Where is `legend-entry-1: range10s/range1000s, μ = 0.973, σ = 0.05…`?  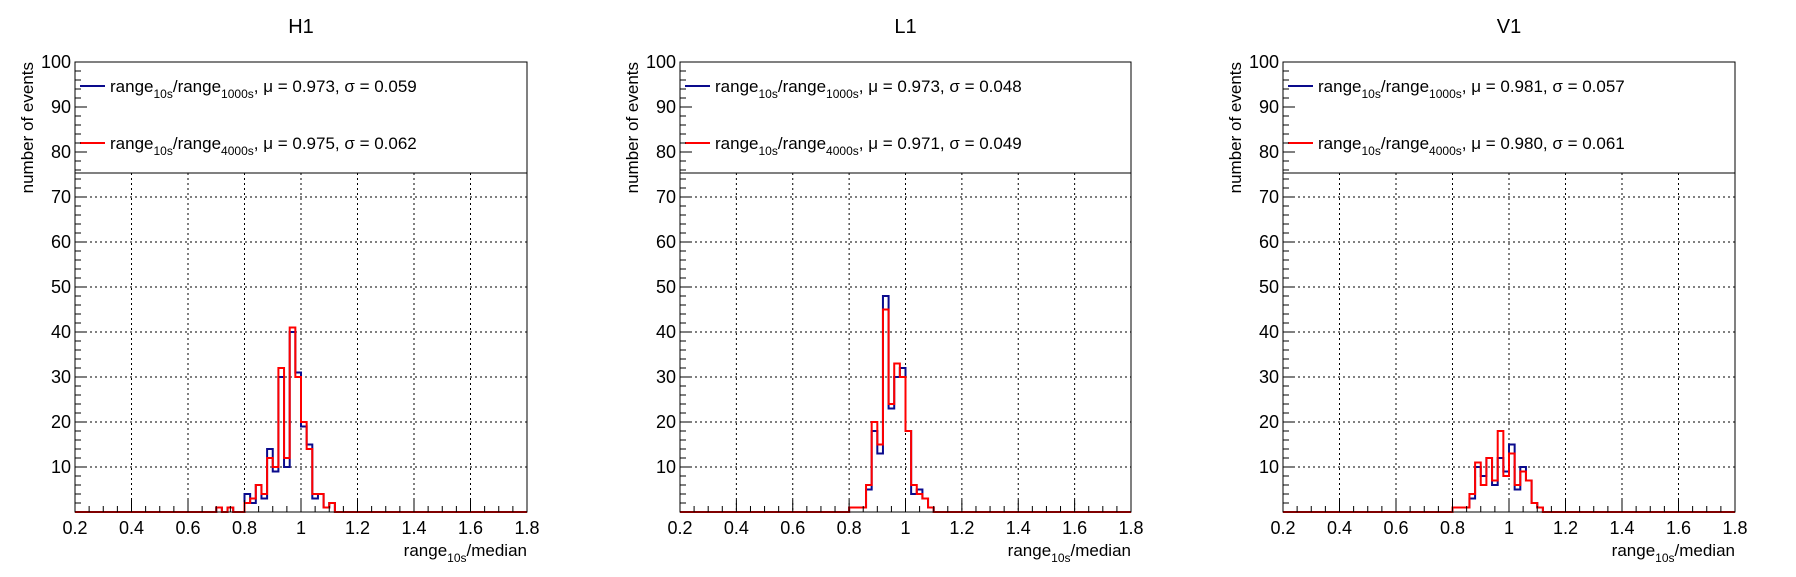 legend-entry-1: range10s/range1000s, μ = 0.973, σ = 0.05… is located at coordinates (263, 89).